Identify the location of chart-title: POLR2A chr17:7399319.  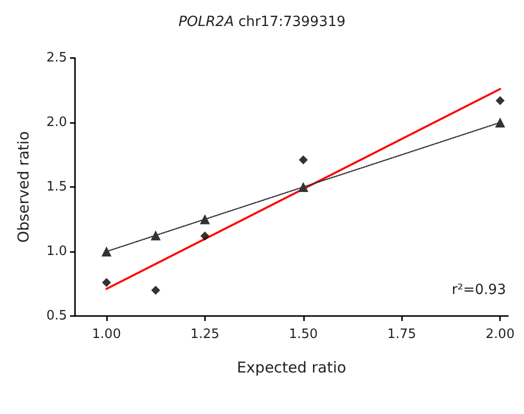
(262, 22).